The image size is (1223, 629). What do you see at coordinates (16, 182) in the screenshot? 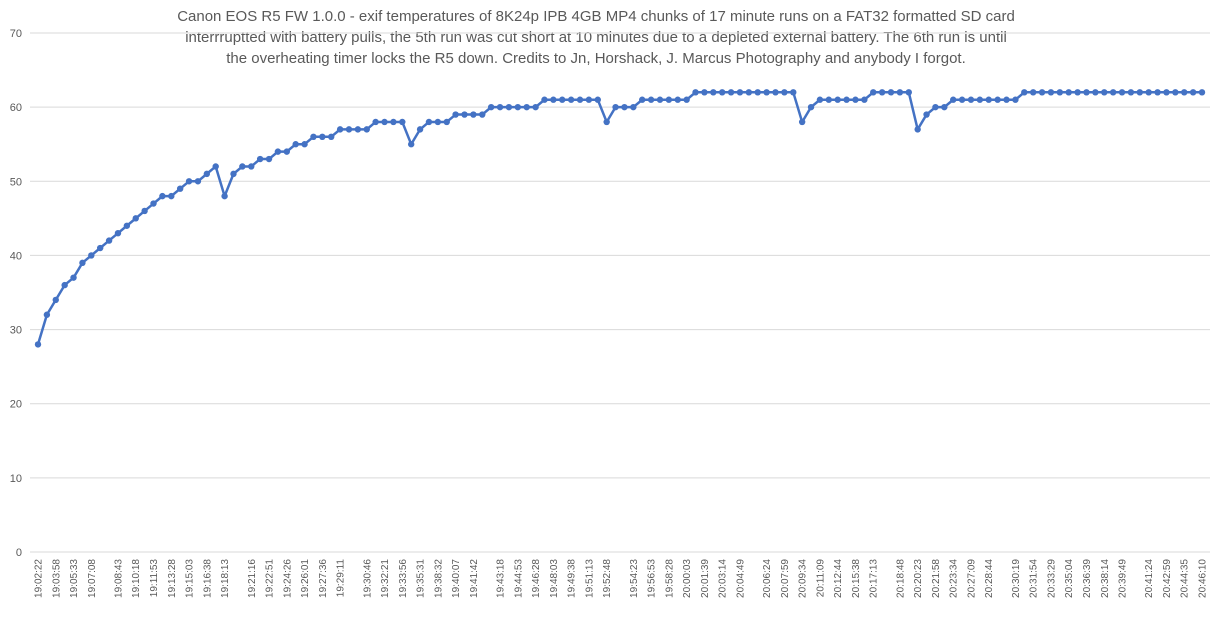
I see `y-tick-label: 50` at bounding box center [16, 182].